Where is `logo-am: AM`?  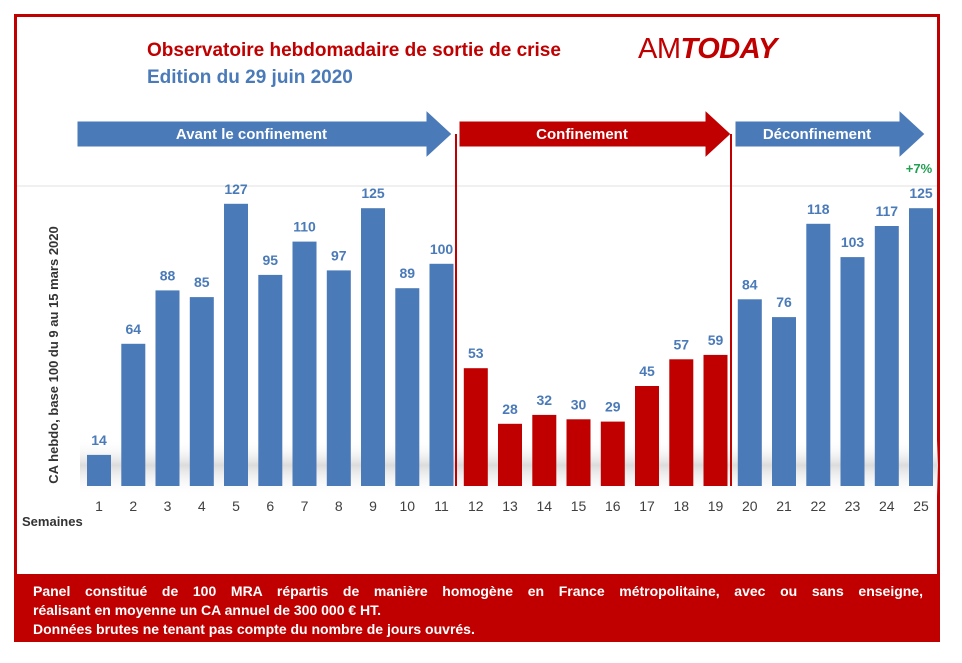 logo-am: AM is located at coordinates (659, 49).